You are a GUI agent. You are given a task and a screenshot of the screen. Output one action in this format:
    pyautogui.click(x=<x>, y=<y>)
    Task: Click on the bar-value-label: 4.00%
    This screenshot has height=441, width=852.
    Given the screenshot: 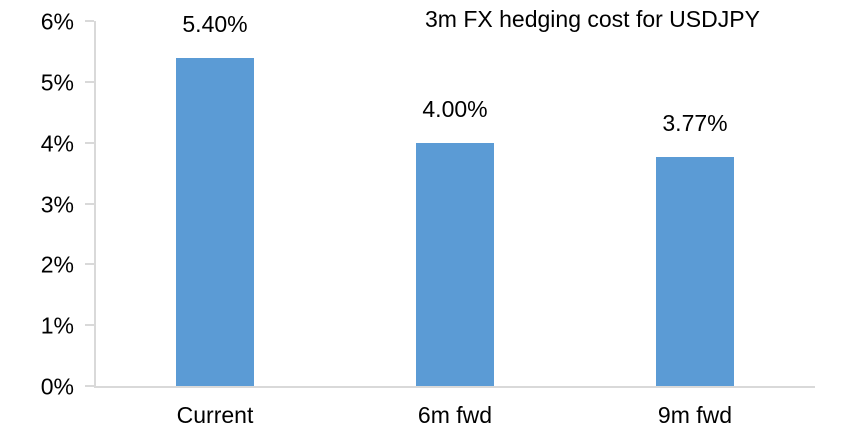 What is the action you would take?
    pyautogui.click(x=455, y=108)
    